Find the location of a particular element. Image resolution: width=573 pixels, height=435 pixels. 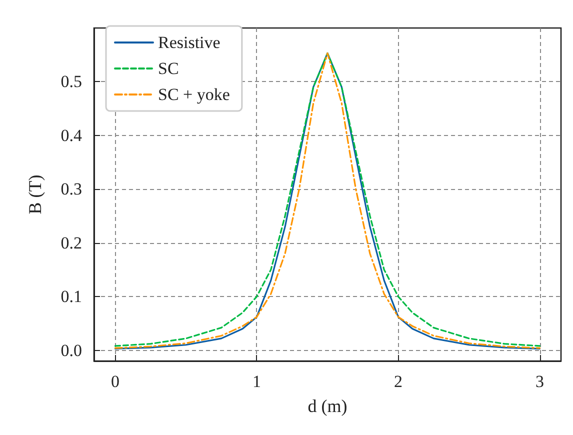

legend-label: Resistive is located at coordinates (189, 42).